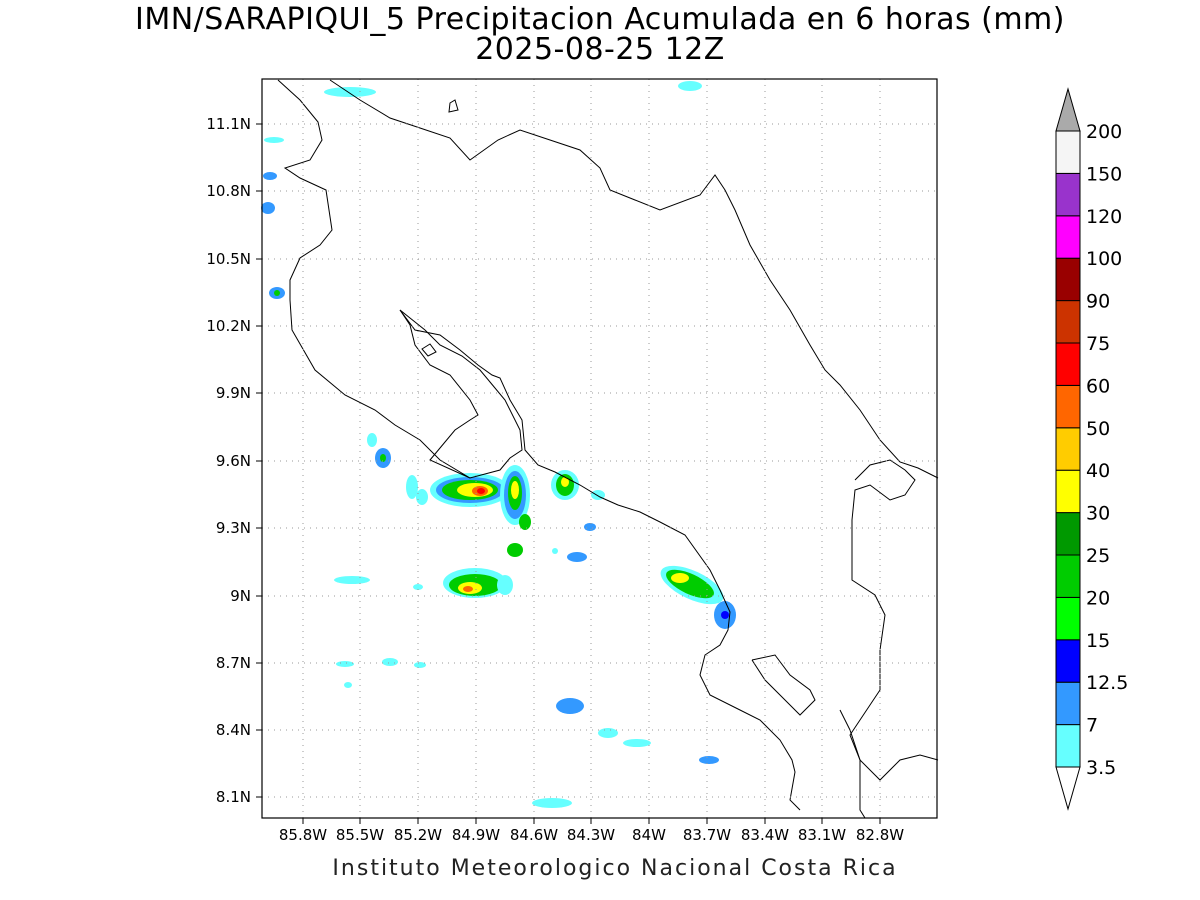  Describe the element at coordinates (1104, 259) in the screenshot. I see `colorbar-label: 100` at that location.